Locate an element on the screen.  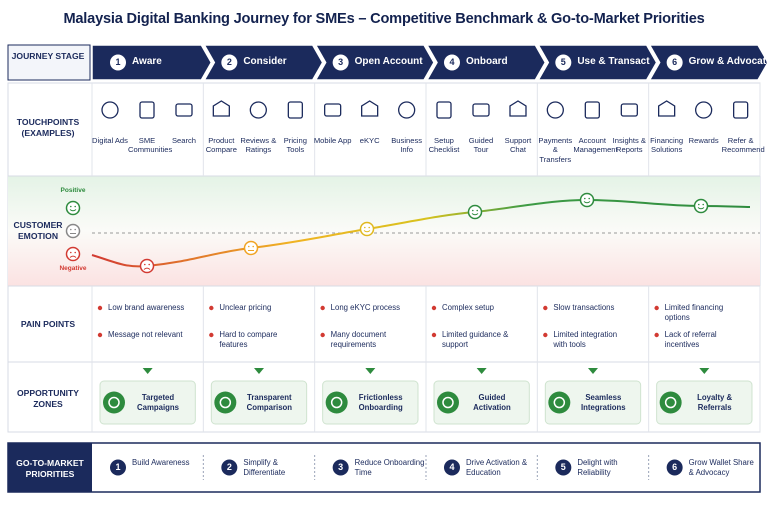
gtm-priority: Drive Activation & Education is located at coordinates (496, 467).